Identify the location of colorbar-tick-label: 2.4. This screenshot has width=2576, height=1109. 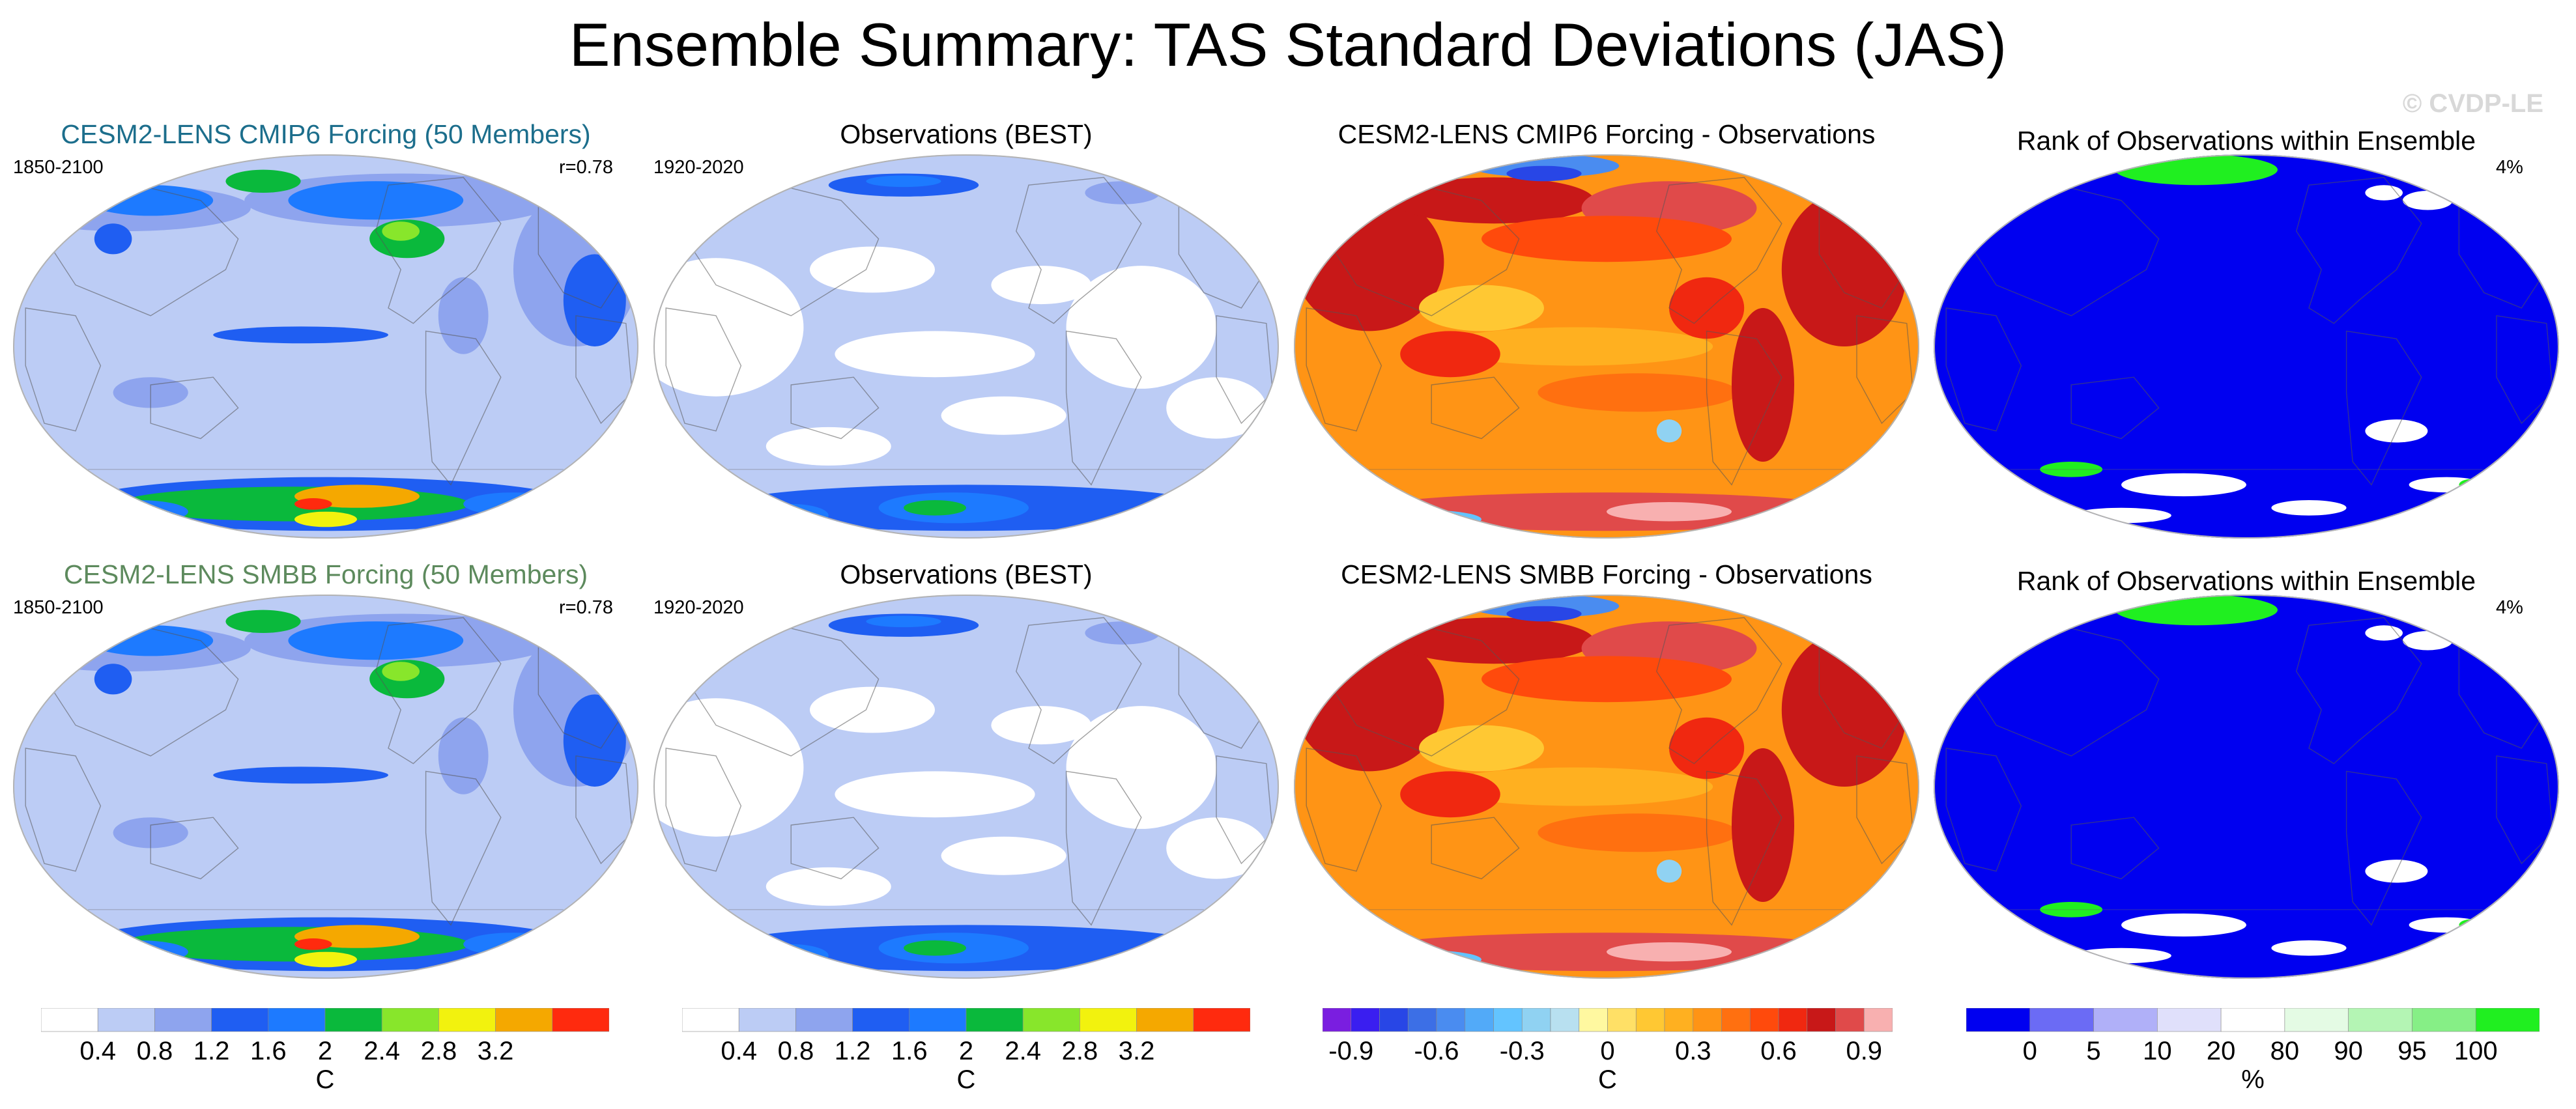
(382, 1051).